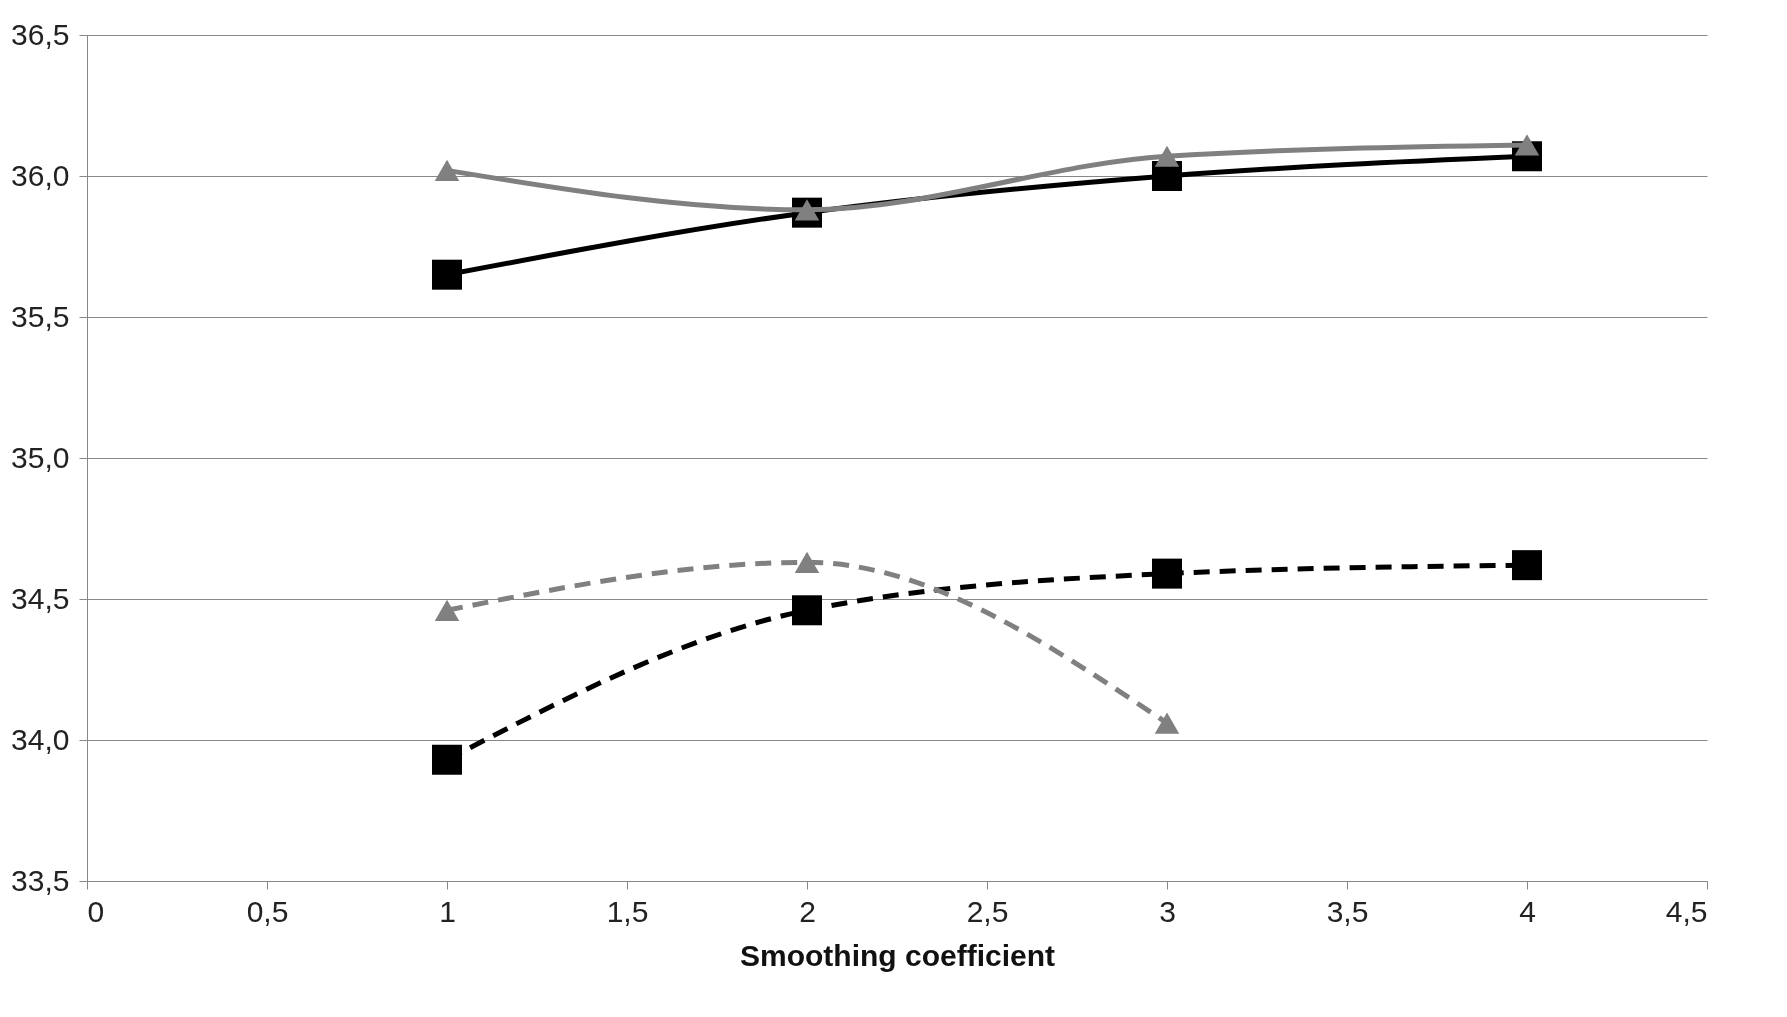  Describe the element at coordinates (267, 911) in the screenshot. I see `x-tick-label: 0,5` at that location.